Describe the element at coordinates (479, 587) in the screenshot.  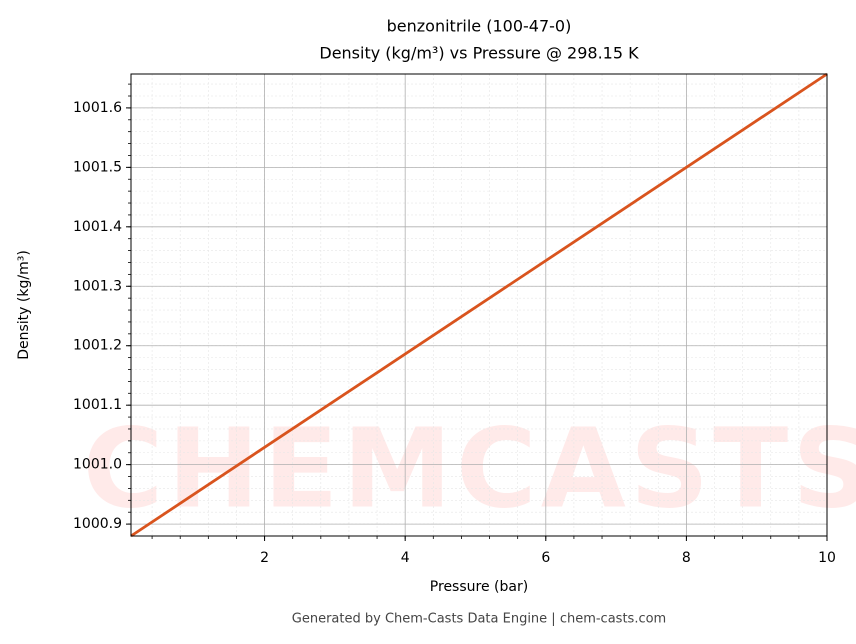
I see `x-axis-label: Pressure (bar)` at that location.